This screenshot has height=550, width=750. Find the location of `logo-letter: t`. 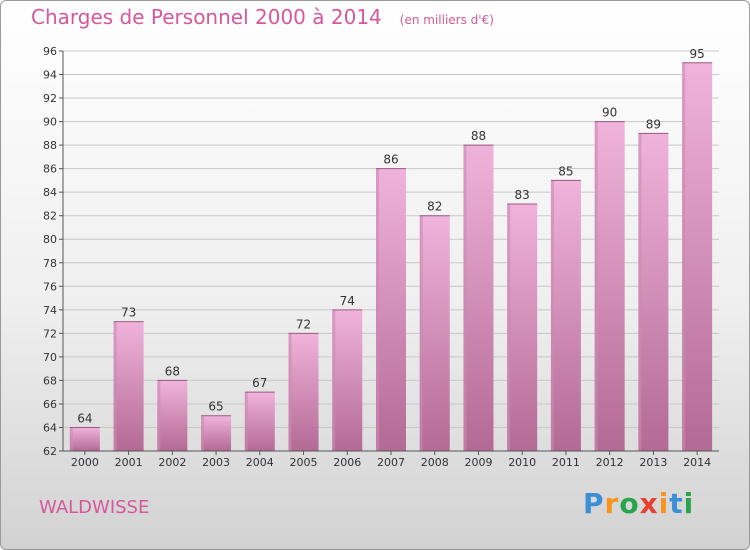

logo-letter: t is located at coordinates (676, 503).